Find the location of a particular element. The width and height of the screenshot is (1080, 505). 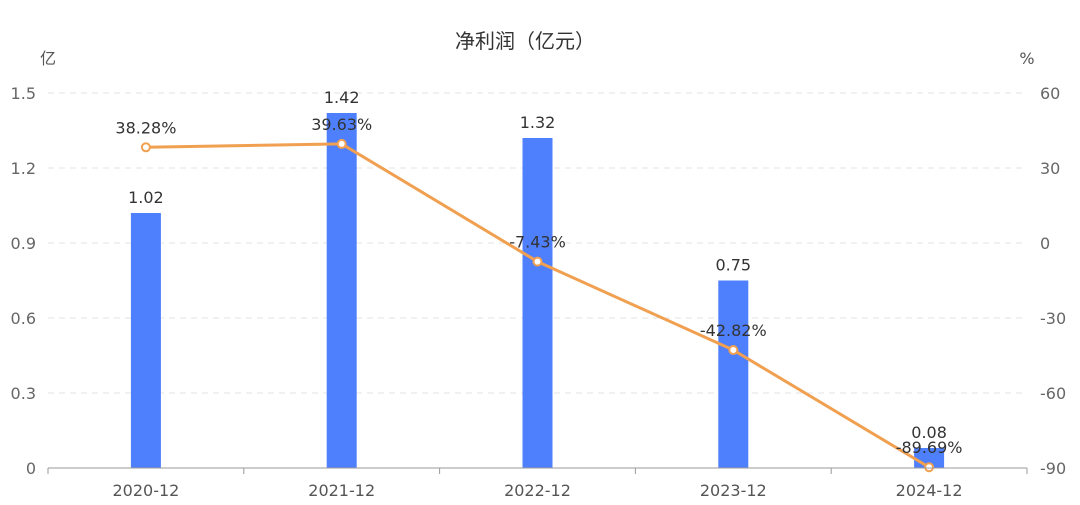

left-tick-label: 0.3 is located at coordinates (23, 393).